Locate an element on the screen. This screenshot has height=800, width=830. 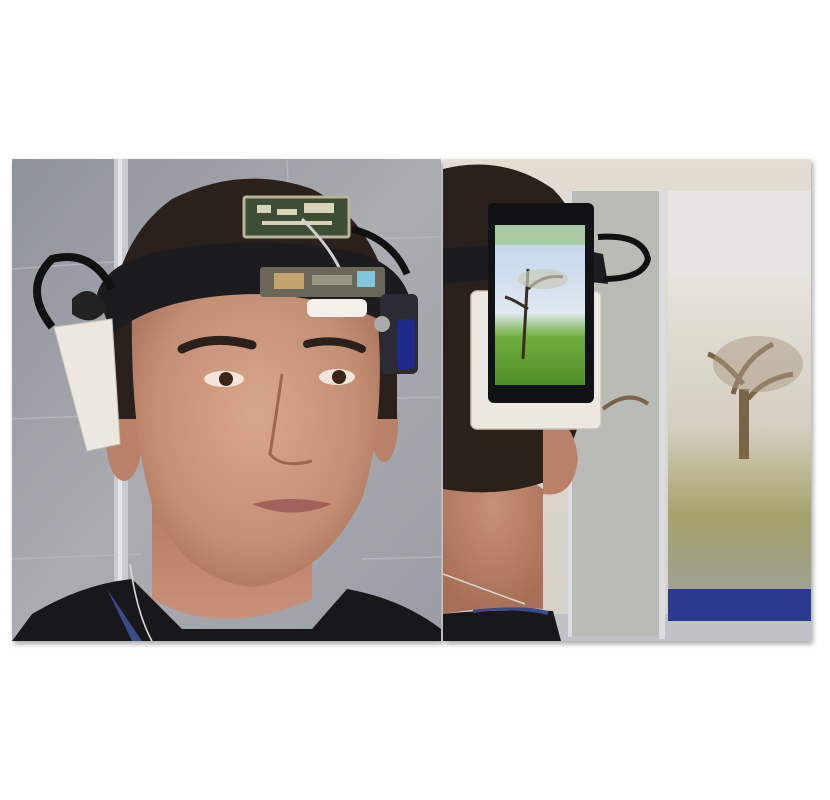
screen-frame-pole is located at coordinates (662, 414).